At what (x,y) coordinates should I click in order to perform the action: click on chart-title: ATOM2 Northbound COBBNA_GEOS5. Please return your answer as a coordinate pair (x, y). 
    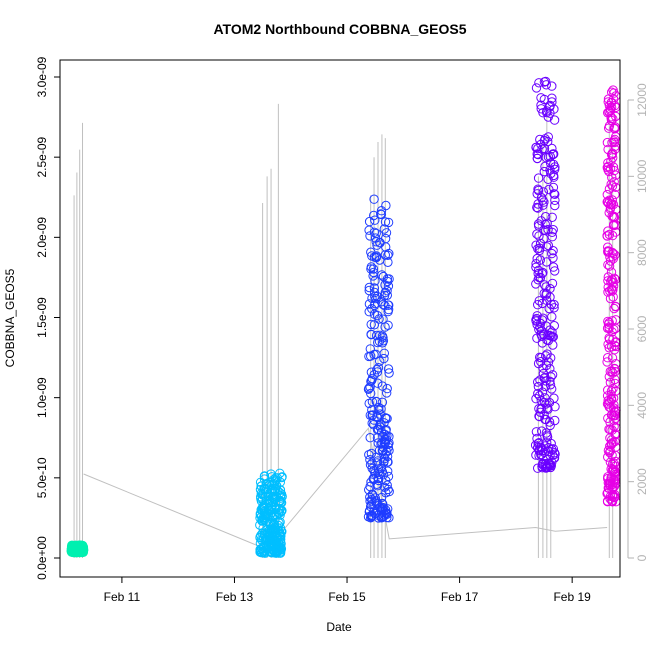
    Looking at the image, I should click on (339, 29).